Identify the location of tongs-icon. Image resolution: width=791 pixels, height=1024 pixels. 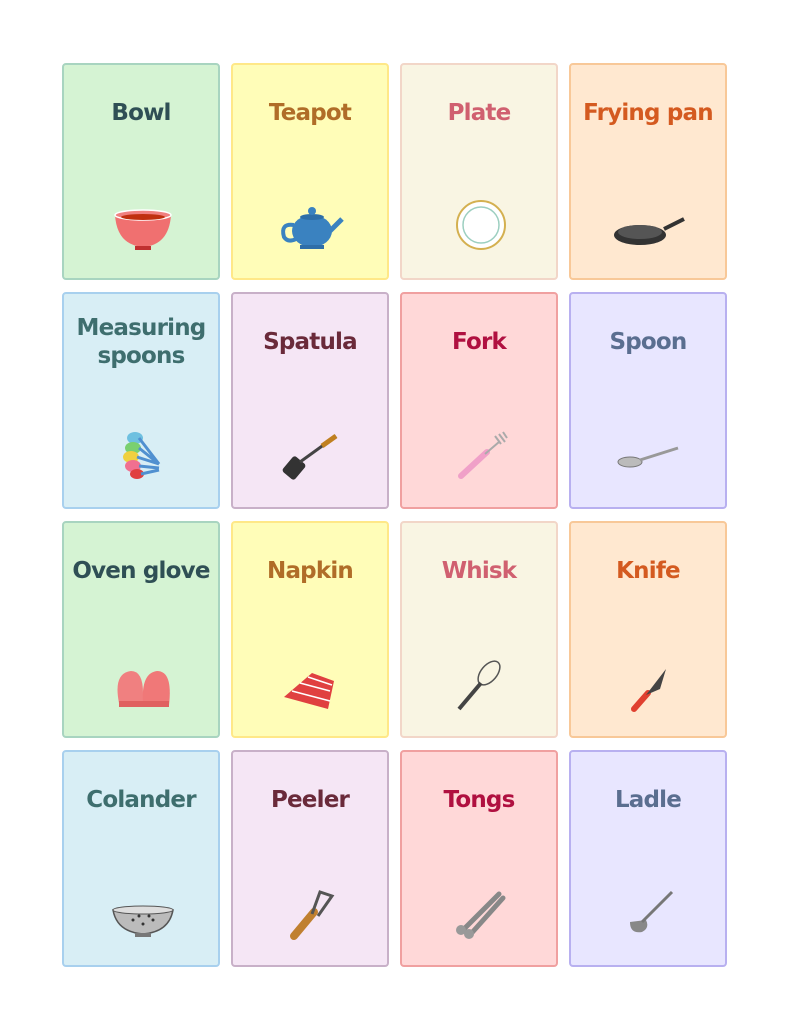
(481, 915).